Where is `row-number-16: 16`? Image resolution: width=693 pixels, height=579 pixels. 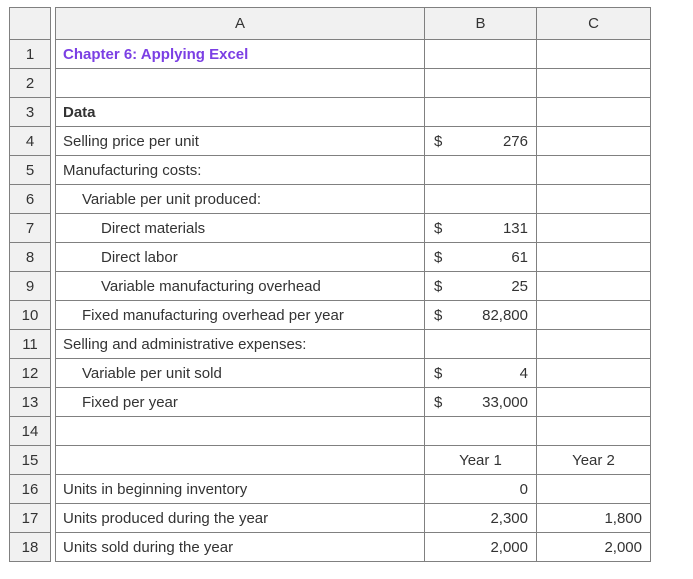
row-number-16: 16 is located at coordinates (30, 489).